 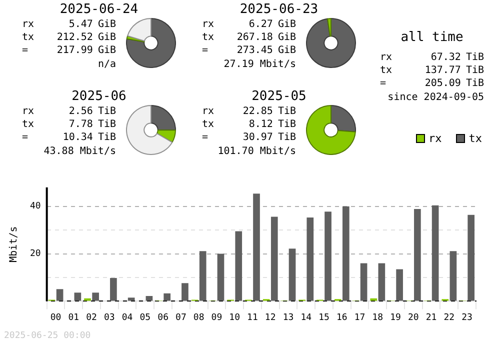 What do you see at coordinates (14, 244) in the screenshot?
I see `y-axis-title: Mbit/s` at bounding box center [14, 244].